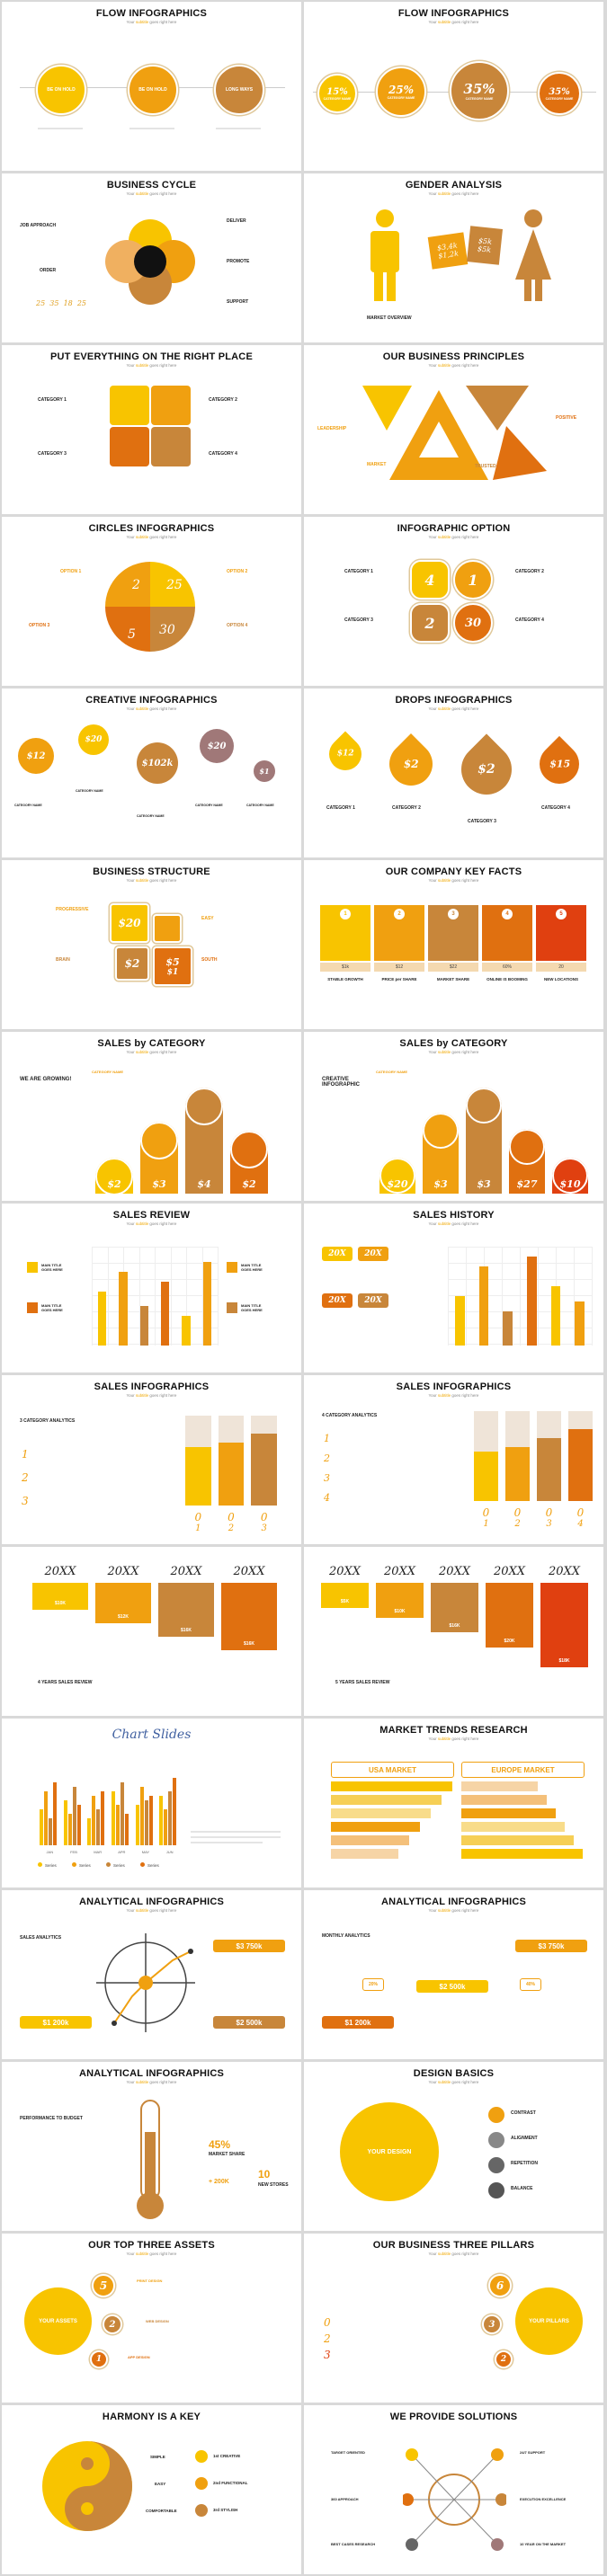 The width and height of the screenshot is (607, 2576). What do you see at coordinates (523, 1770) in the screenshot?
I see `column-header: EUROPE MARKET` at bounding box center [523, 1770].